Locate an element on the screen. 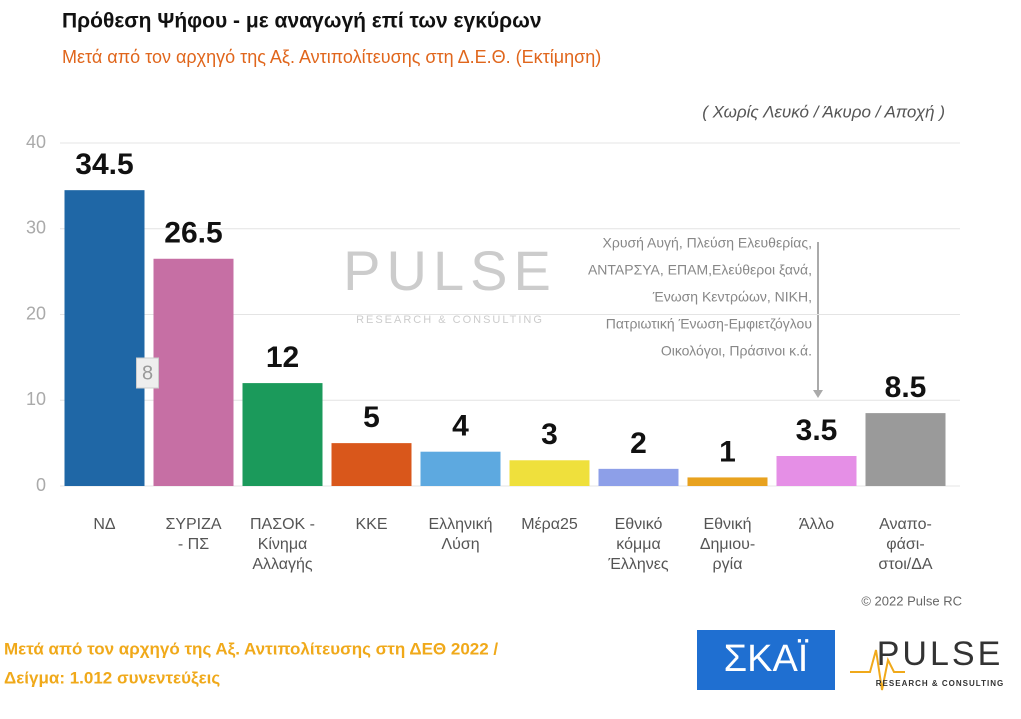 The image size is (1021, 719). watermark-sub: RESEARCH & CONSULTING is located at coordinates (450, 320).